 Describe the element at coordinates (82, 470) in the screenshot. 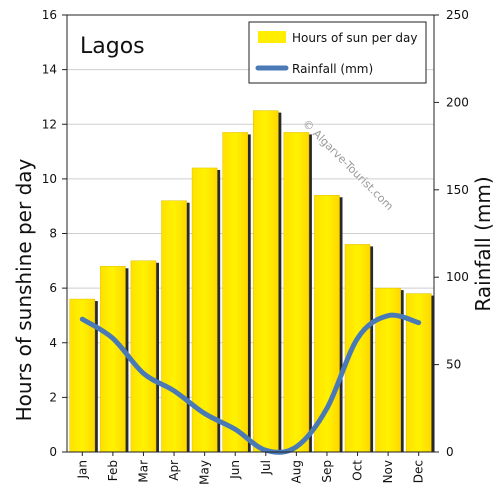

I see `x-tick-label: Jan` at that location.